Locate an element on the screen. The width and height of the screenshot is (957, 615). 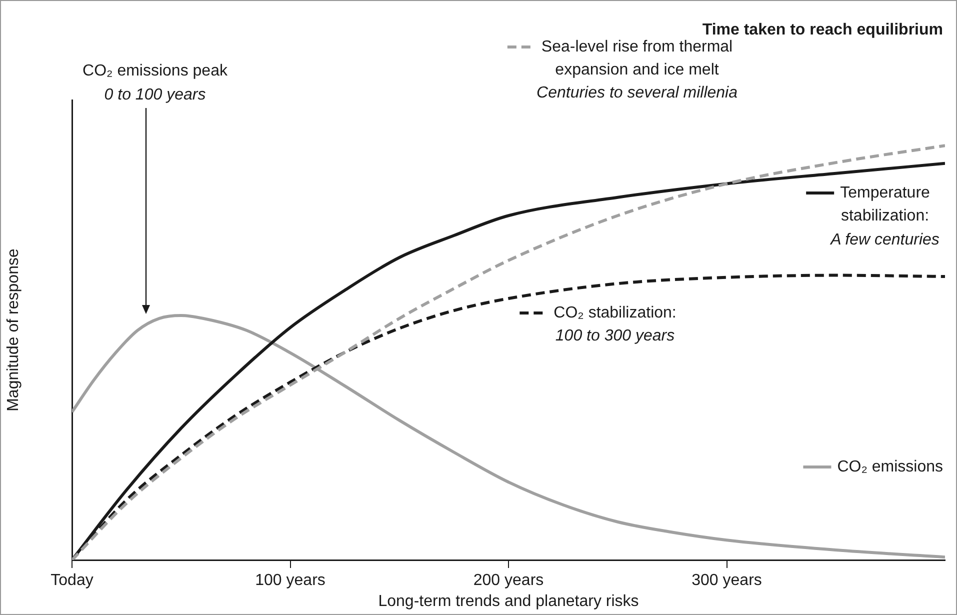
x-tick-label: Today is located at coordinates (72, 581).